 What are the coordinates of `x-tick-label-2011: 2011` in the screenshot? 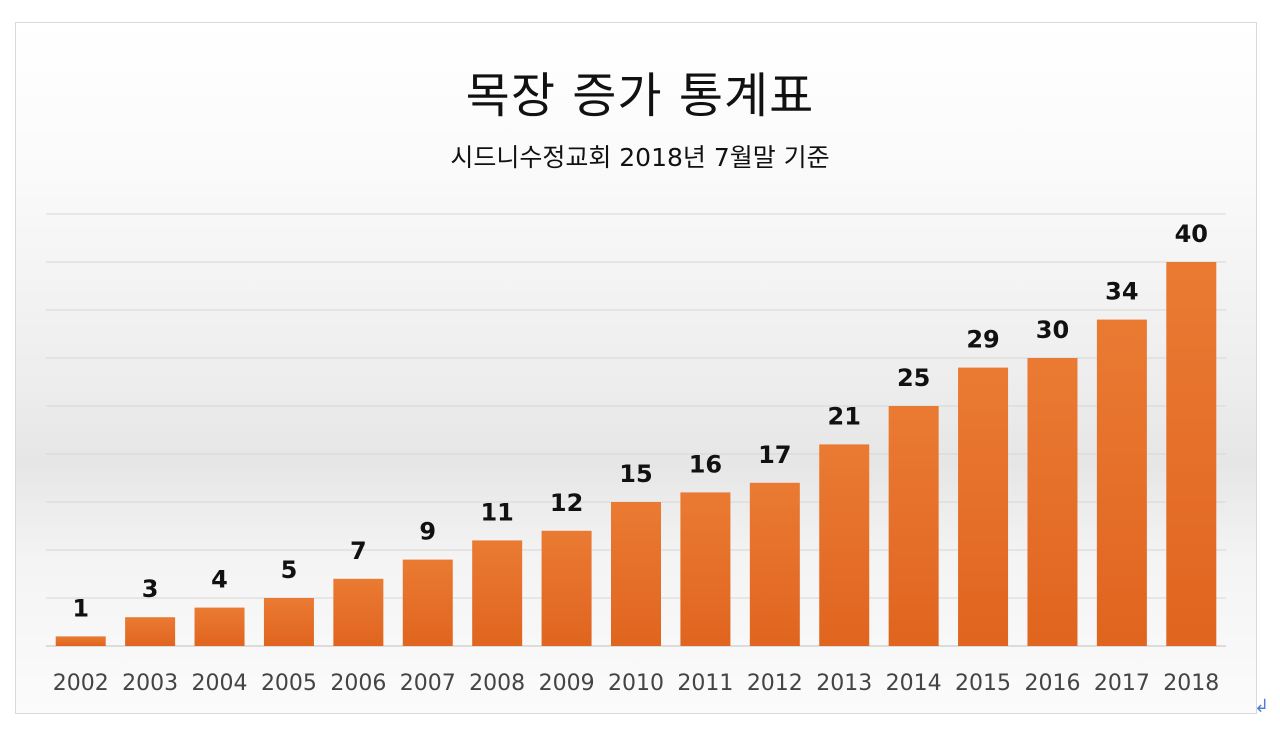 It's located at (705, 683).